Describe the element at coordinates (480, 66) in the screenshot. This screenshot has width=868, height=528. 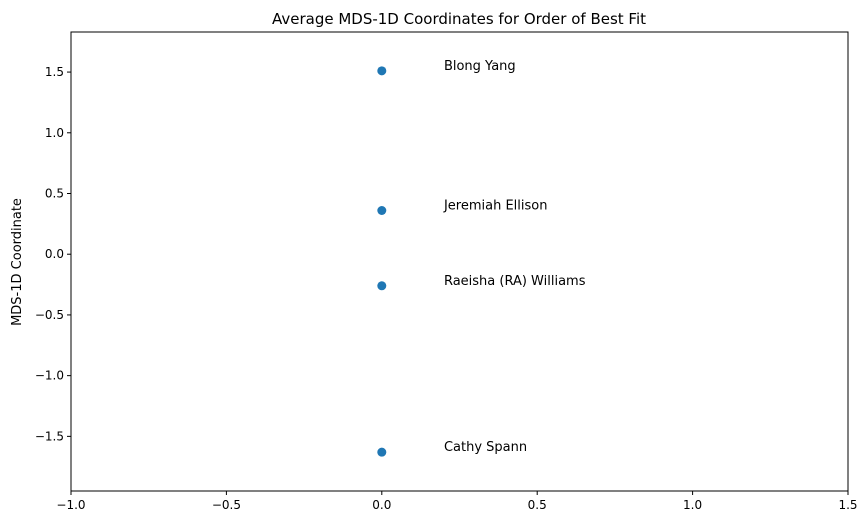
I see `point-label: Blong Yang` at that location.